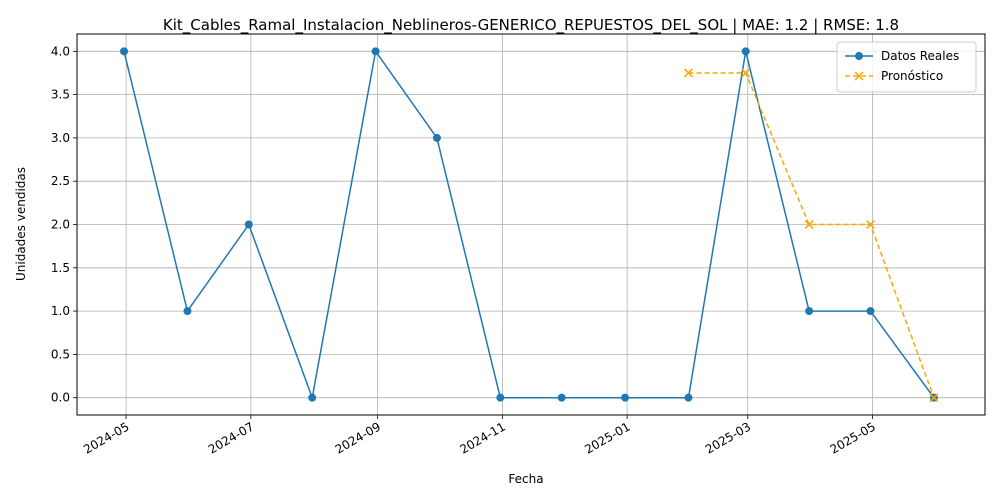 This screenshot has width=1000, height=500. What do you see at coordinates (60, 95) in the screenshot?
I see `y-tick-label: 3.5` at bounding box center [60, 95].